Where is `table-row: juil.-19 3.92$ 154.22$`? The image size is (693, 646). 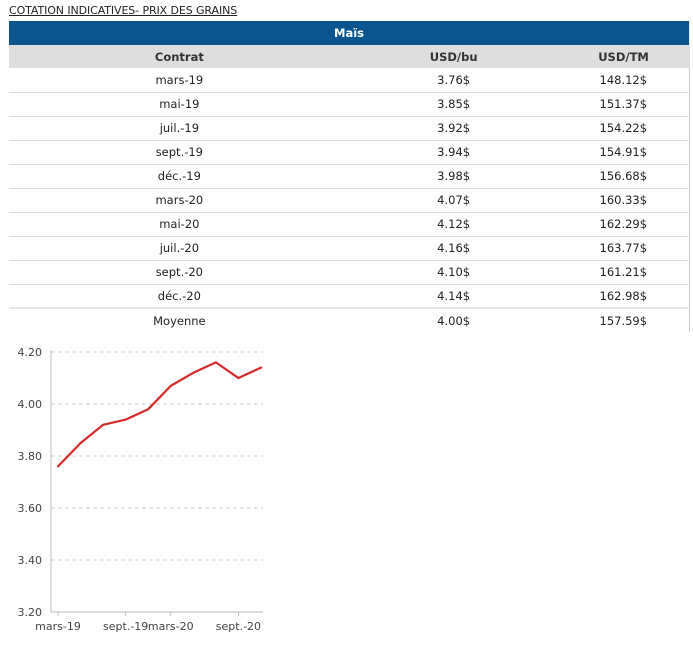 table-row: juil.-19 3.92$ 154.22$ is located at coordinates (349, 128).